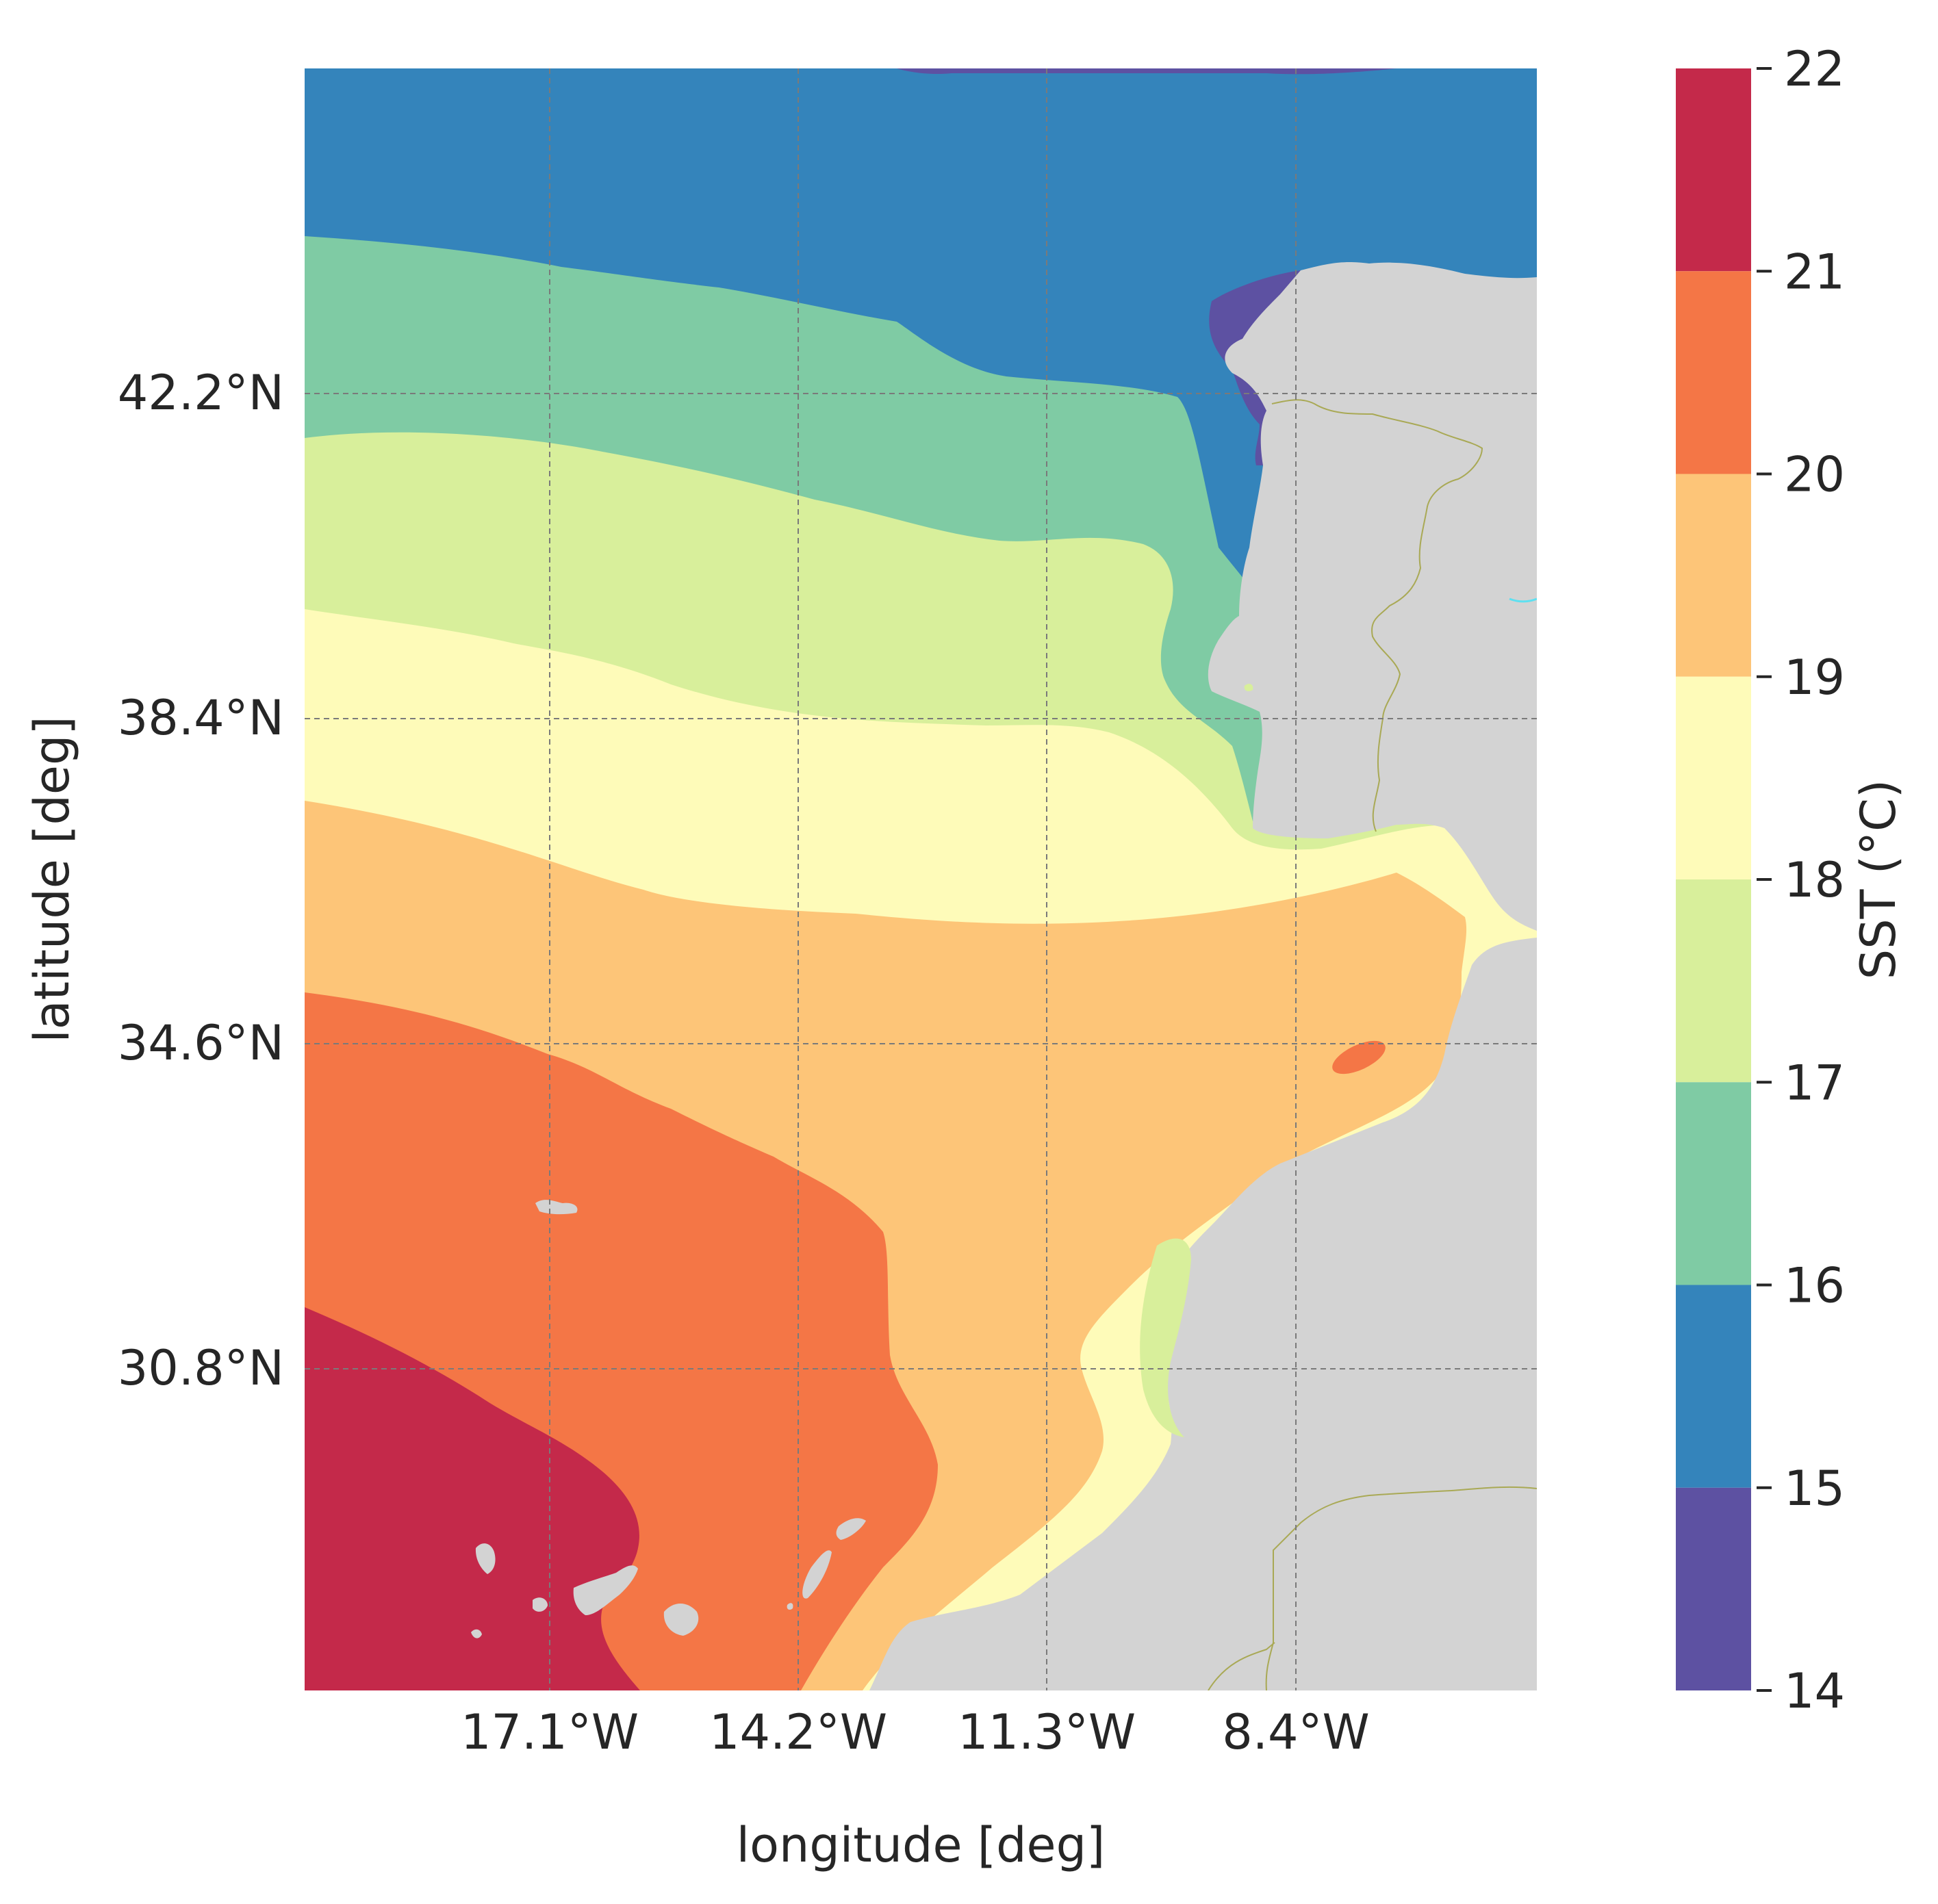 The image size is (1938, 1904). I want to click on x-tick-label: 8.4°W, so click(1296, 1732).